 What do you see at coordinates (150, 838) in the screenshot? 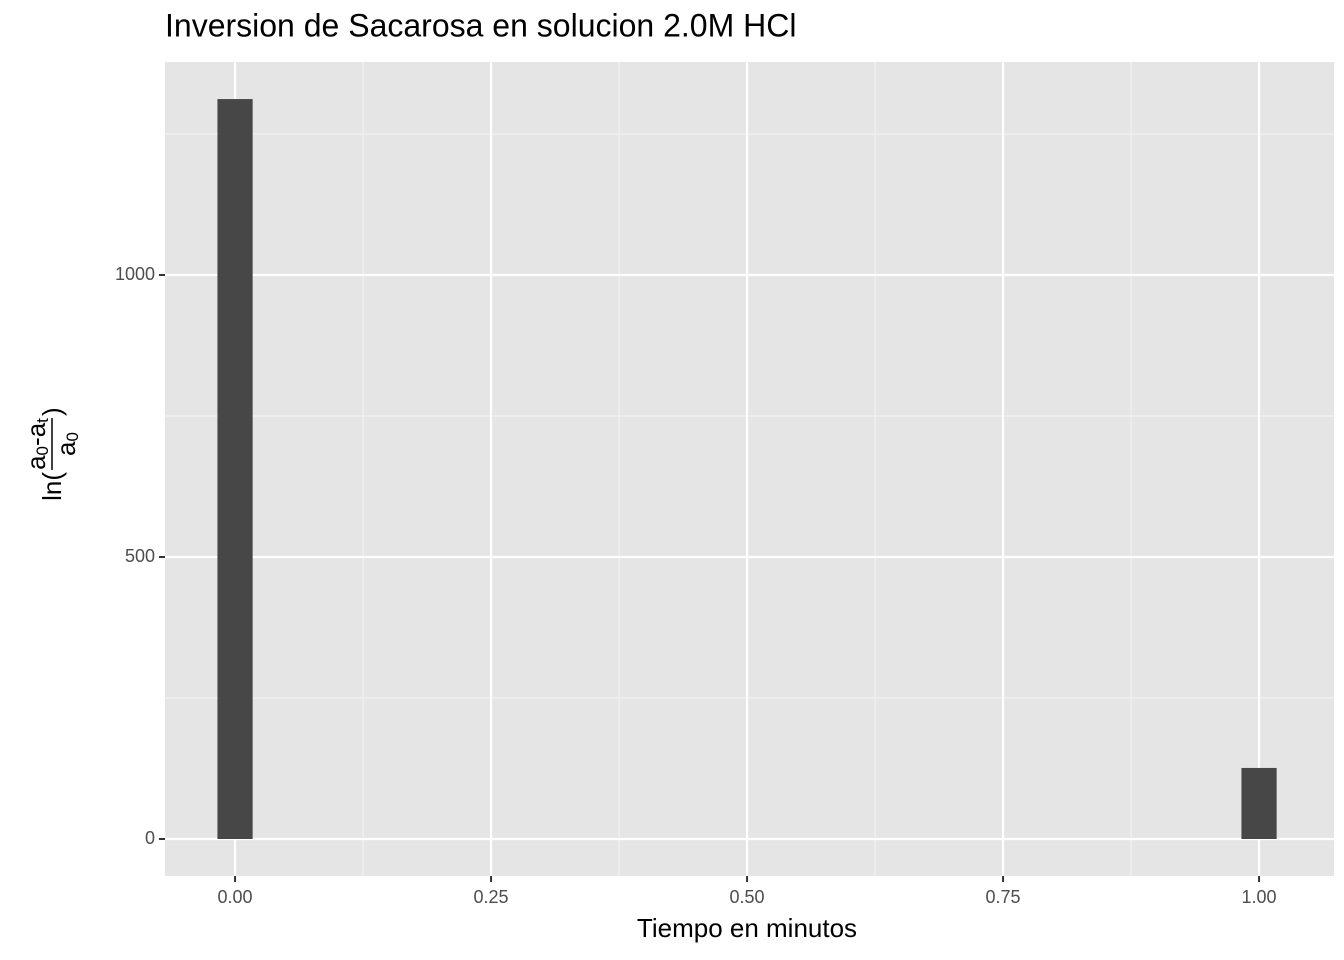
I see `y-tick-label: 0` at bounding box center [150, 838].